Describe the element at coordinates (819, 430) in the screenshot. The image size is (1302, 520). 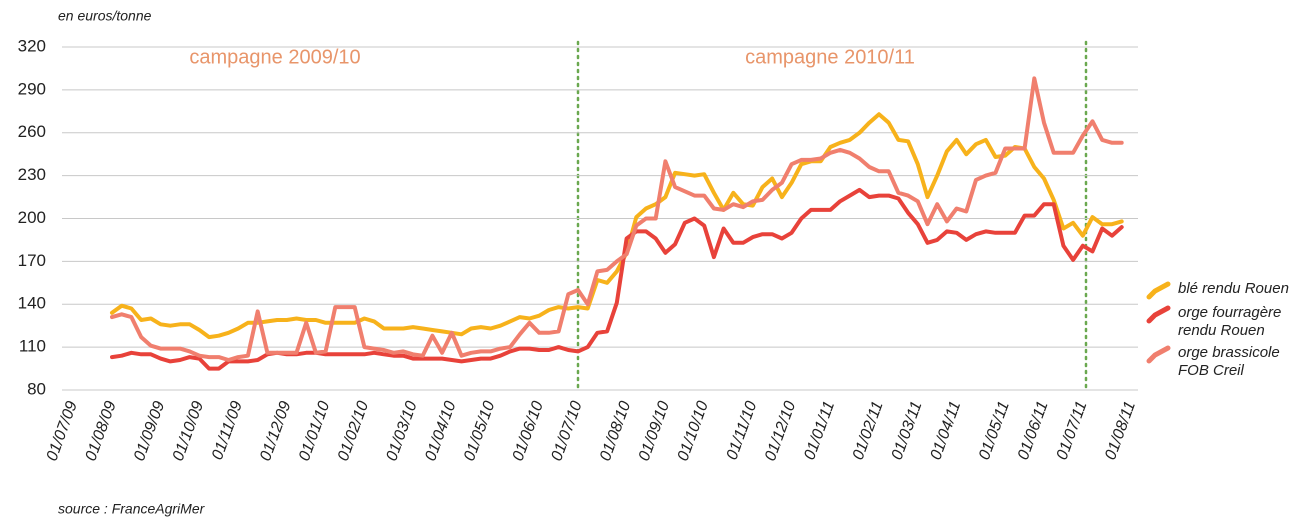
I see `x-tick-label: 01/01/11` at that location.